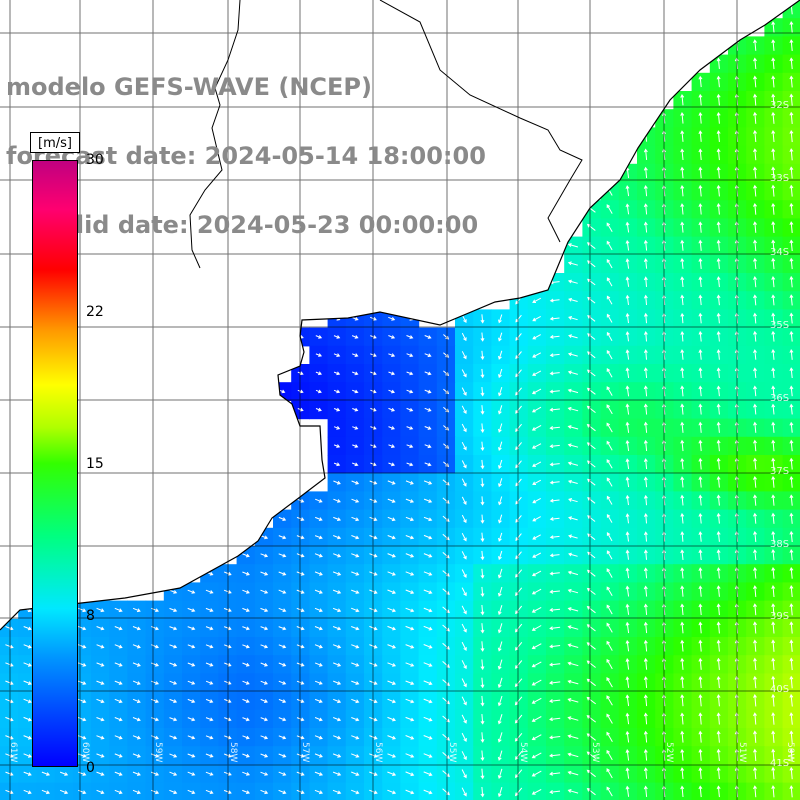 The image size is (800, 800). I want to click on longitude-label: 58W, so click(233, 752).